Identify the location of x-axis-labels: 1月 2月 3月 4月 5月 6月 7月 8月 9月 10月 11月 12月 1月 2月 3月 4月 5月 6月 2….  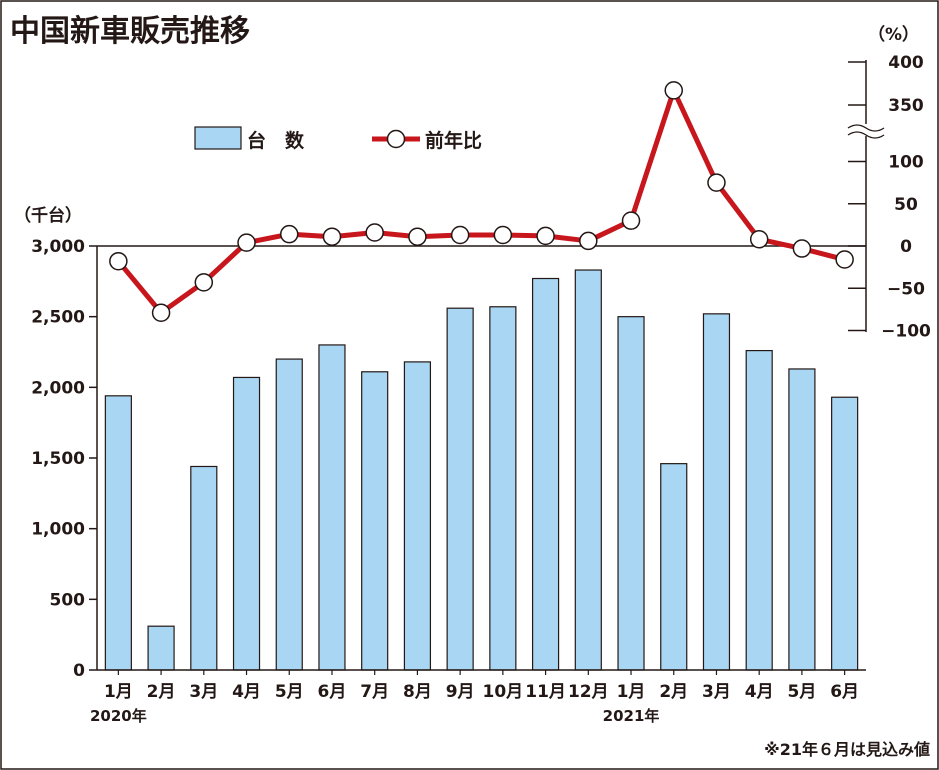
(474, 697).